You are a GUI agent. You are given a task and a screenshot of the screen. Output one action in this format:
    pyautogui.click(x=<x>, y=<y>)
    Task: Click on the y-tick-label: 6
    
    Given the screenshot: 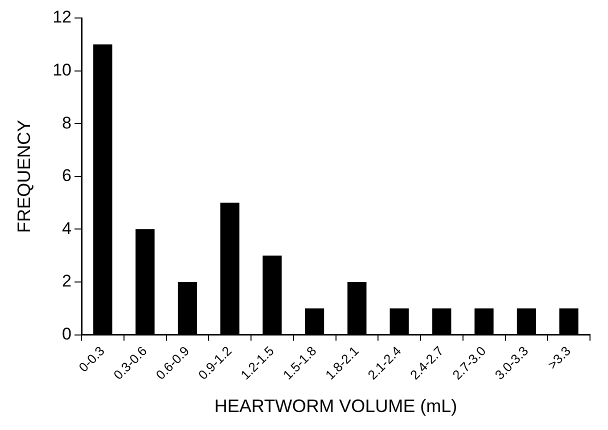 What is the action you would take?
    pyautogui.click(x=67, y=176)
    